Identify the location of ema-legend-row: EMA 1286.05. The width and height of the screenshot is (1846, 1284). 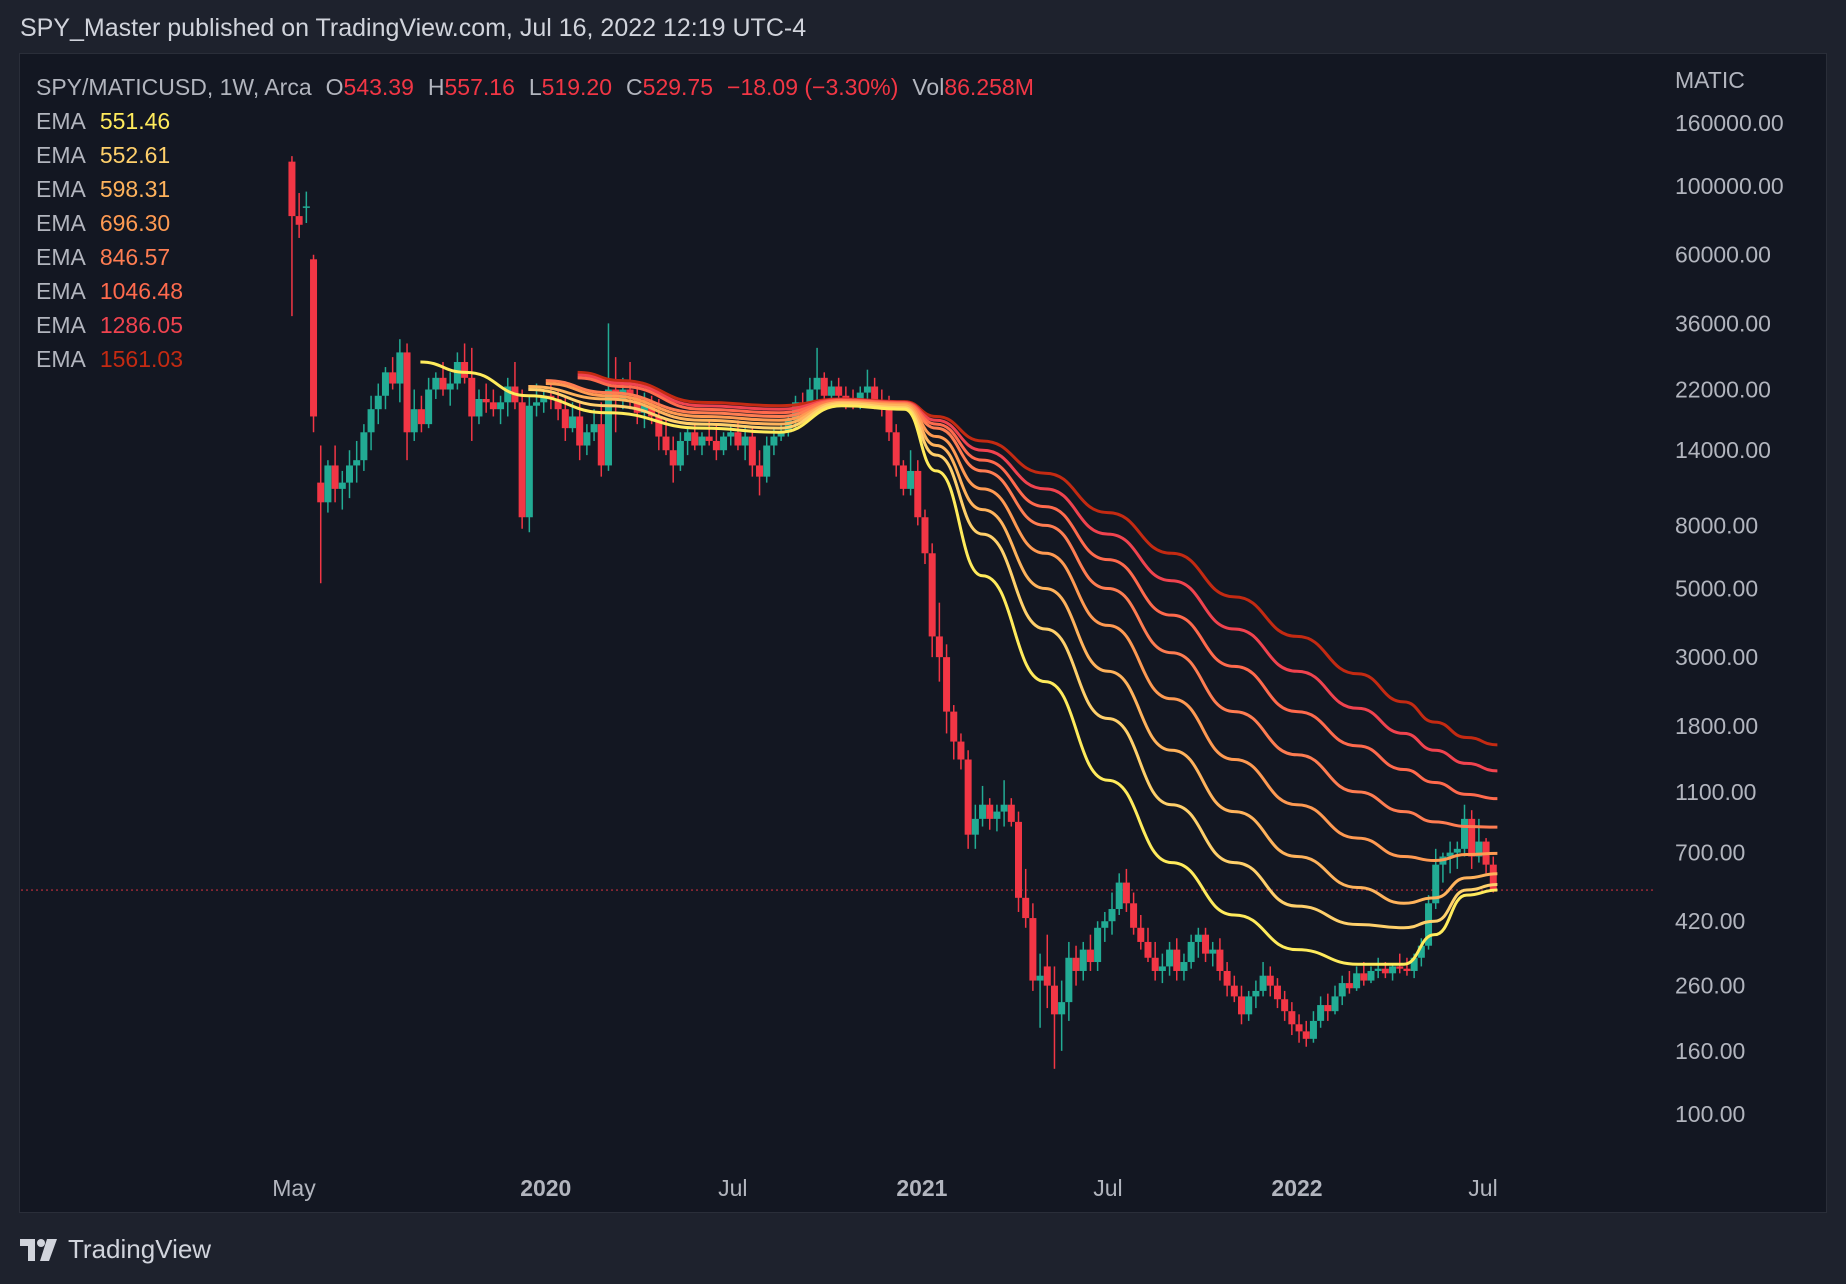
(535, 325).